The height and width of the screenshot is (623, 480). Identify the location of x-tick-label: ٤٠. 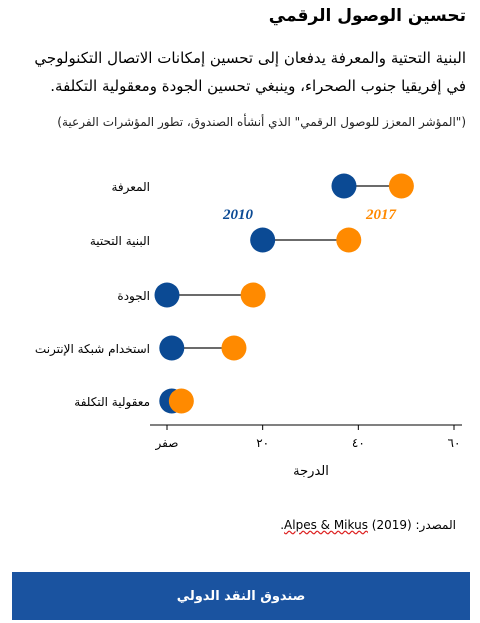
(358, 443).